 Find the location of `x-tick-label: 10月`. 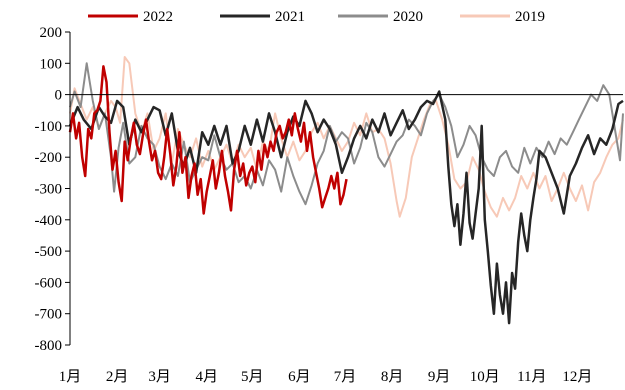

x-tick-label: 10月 is located at coordinates (485, 377).